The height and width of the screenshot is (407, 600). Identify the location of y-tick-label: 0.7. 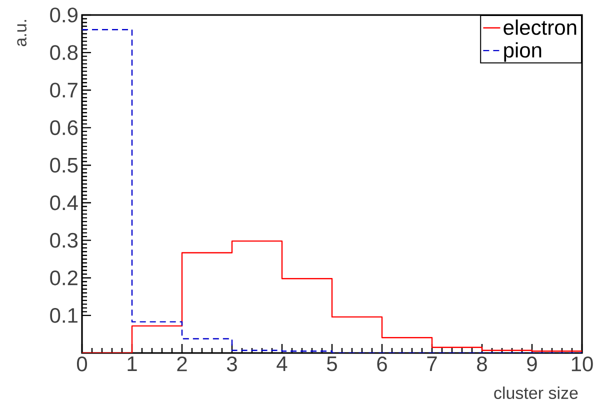
(64, 90).